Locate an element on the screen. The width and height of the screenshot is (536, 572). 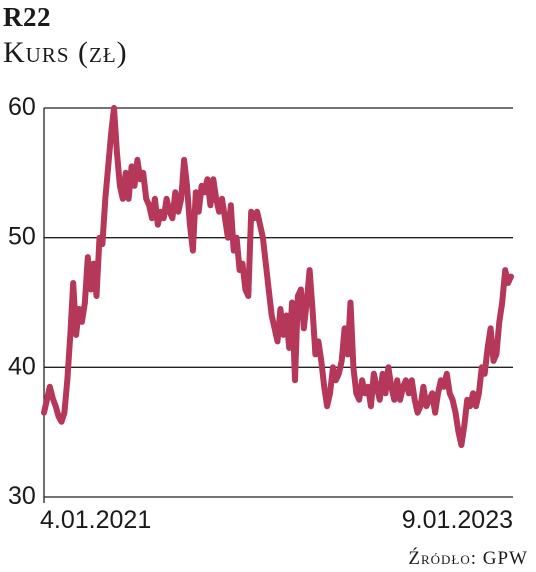
source-note: Źródło: GPW is located at coordinates (468, 558).